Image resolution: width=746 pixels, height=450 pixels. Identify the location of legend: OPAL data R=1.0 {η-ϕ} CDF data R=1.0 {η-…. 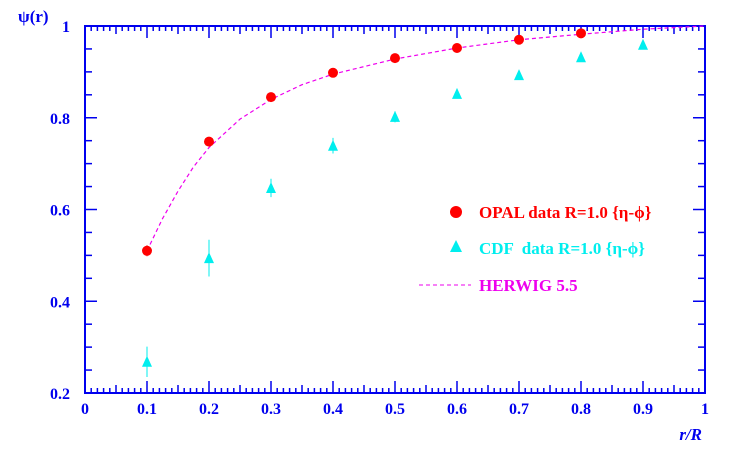
(535, 249).